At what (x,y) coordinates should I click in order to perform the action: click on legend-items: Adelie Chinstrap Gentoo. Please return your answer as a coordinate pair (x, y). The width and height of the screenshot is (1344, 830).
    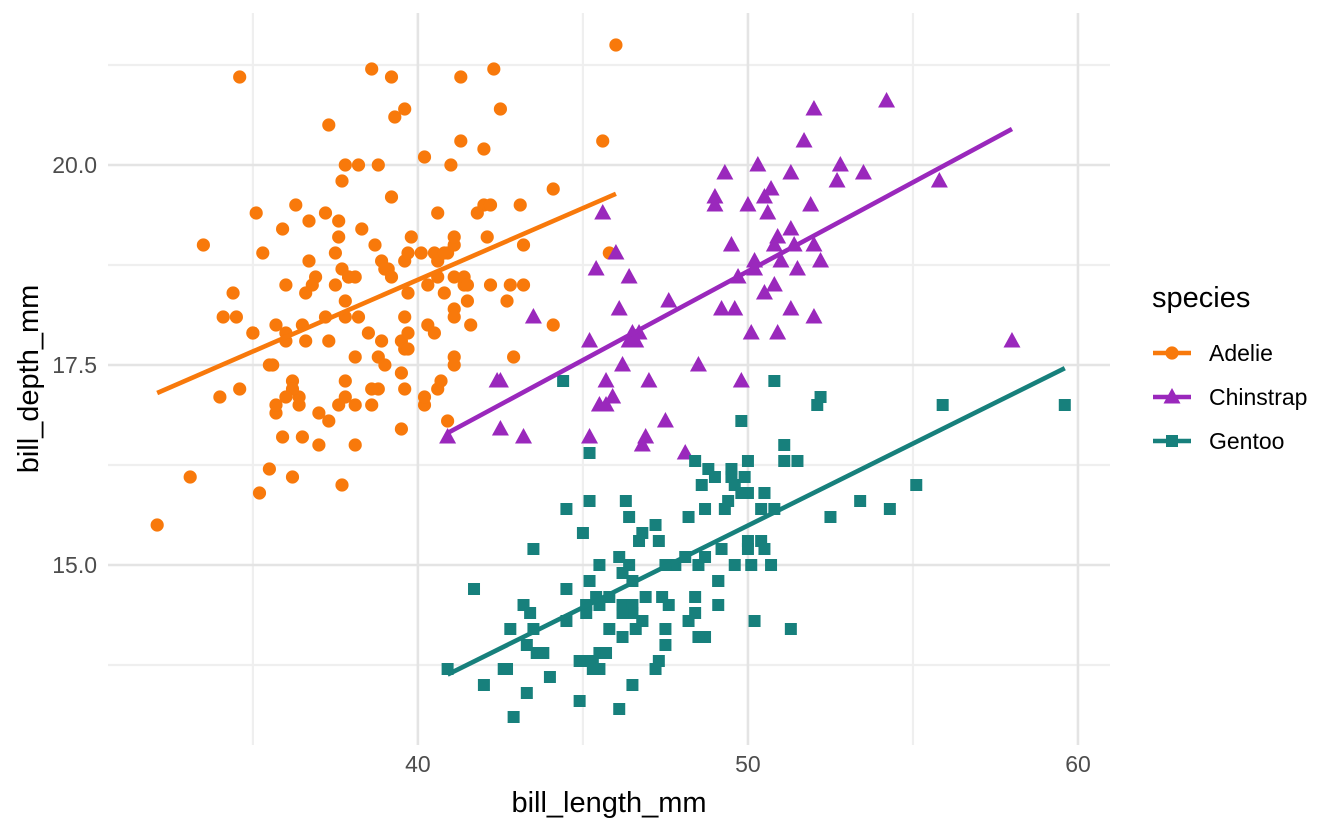
    Looking at the image, I should click on (1228, 397).